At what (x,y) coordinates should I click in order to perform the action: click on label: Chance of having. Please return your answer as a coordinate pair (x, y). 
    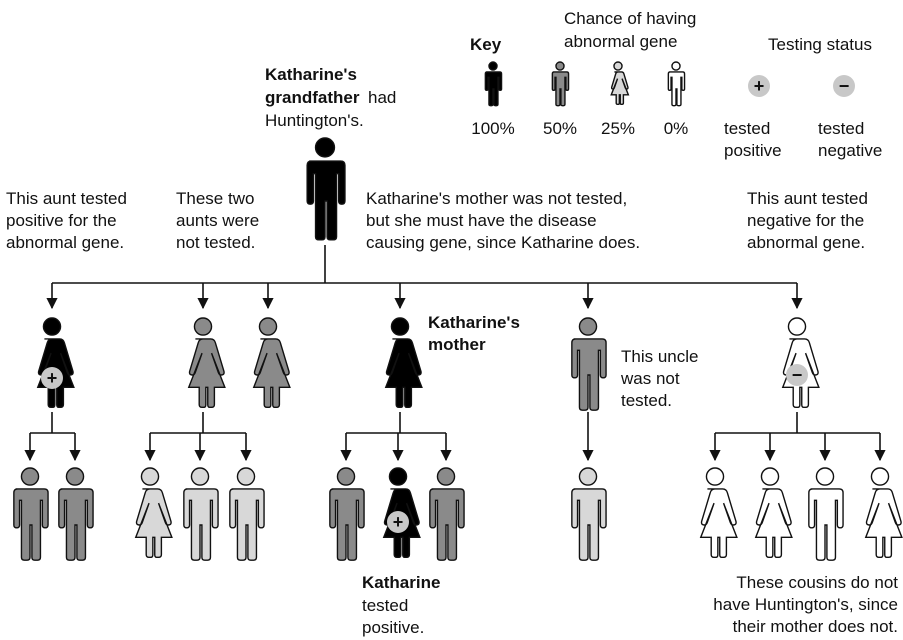
    Looking at the image, I should click on (630, 18).